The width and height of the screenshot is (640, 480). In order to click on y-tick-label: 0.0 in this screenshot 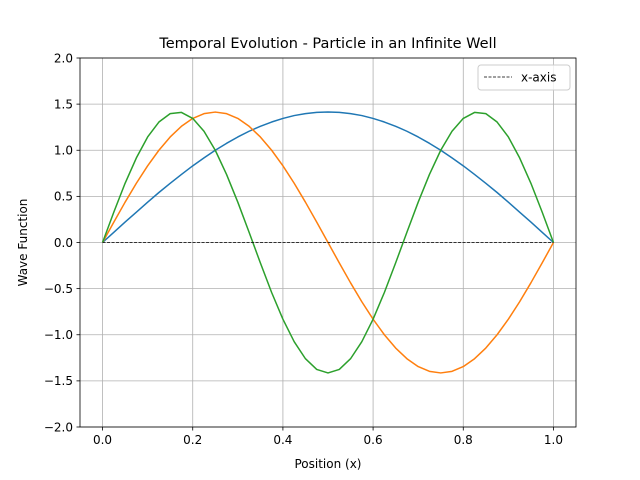, I will do `click(63, 243)`.